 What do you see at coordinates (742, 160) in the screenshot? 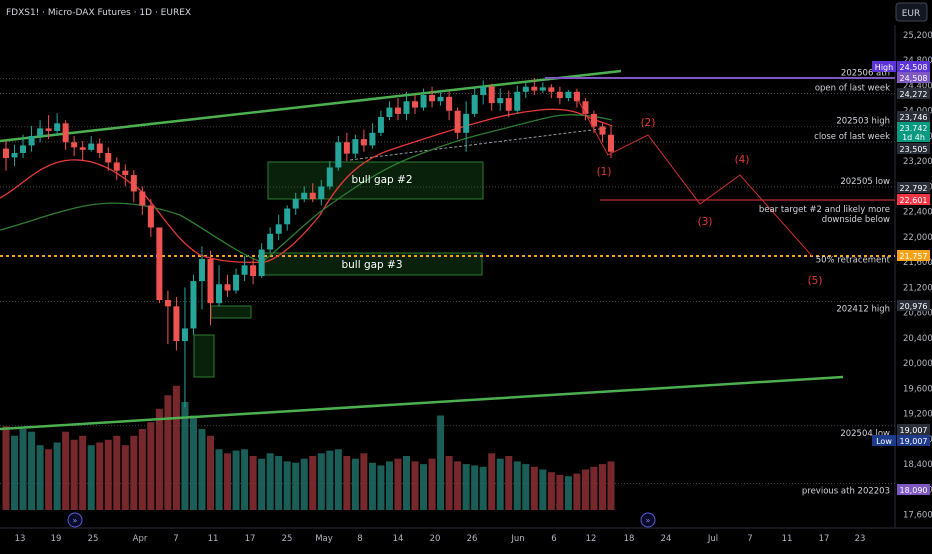
I see `wave-label: (4)` at bounding box center [742, 160].